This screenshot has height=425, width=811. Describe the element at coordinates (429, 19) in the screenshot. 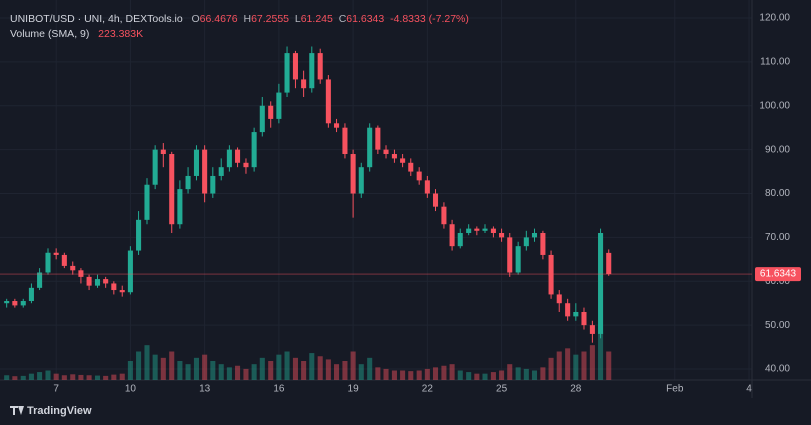

I see `change: -4.8333 (-7.27%)` at that location.